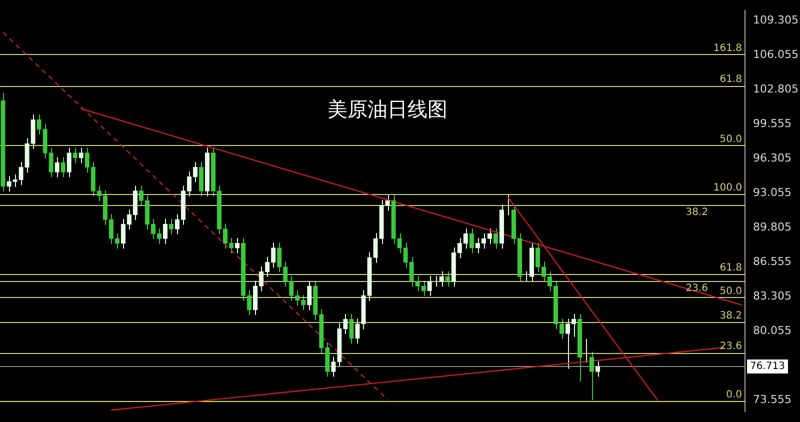 The image size is (800, 422). What do you see at coordinates (734, 394) in the screenshot?
I see `annotation: 0.0` at bounding box center [734, 394].